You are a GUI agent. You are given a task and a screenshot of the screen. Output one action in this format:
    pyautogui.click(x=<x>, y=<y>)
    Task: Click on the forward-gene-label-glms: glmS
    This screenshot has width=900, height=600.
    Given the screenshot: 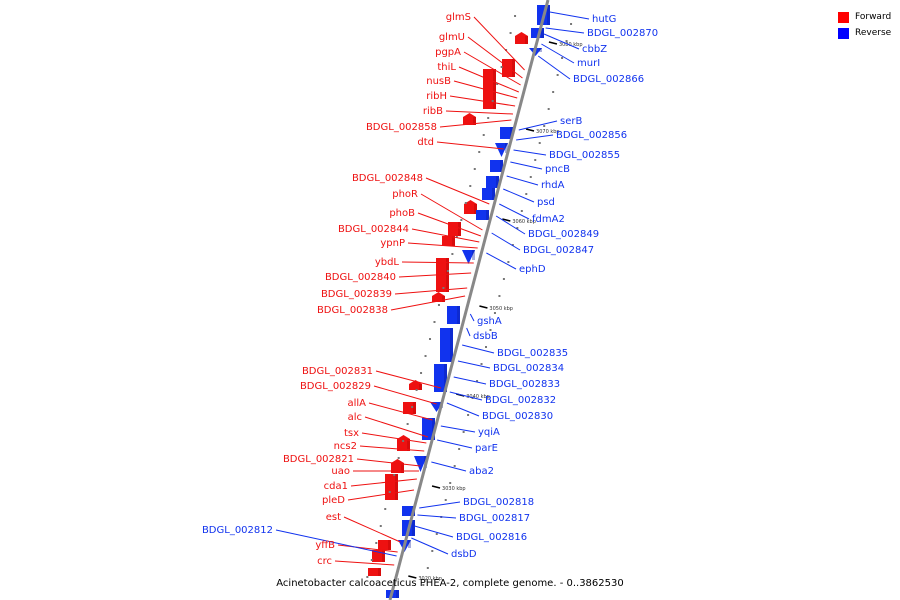 What is the action you would take?
    pyautogui.click(x=458, y=17)
    